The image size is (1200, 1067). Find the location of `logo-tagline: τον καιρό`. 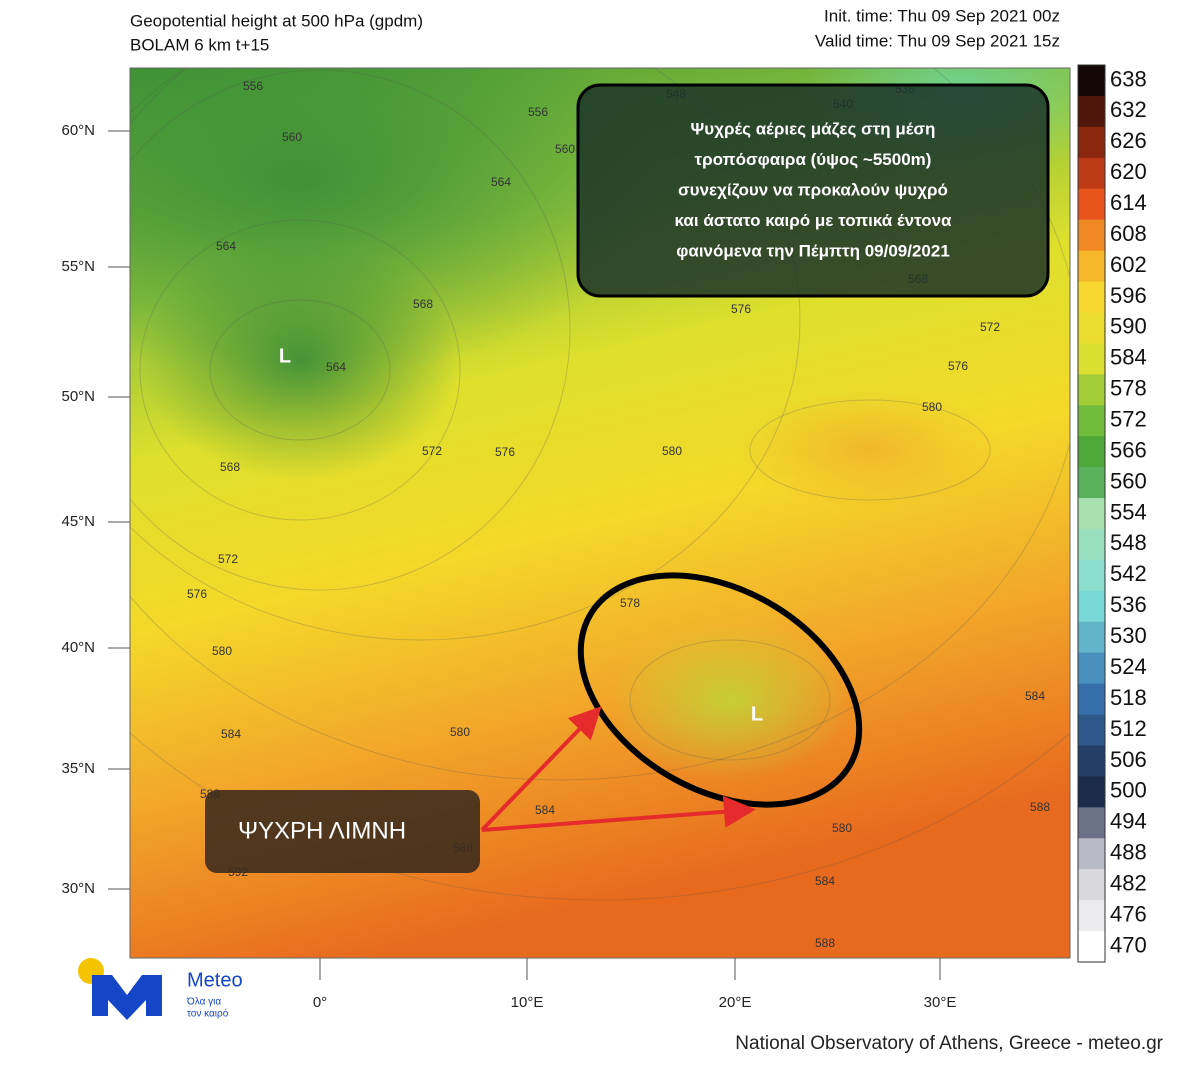

logo-tagline: τον καιρό is located at coordinates (208, 1014).